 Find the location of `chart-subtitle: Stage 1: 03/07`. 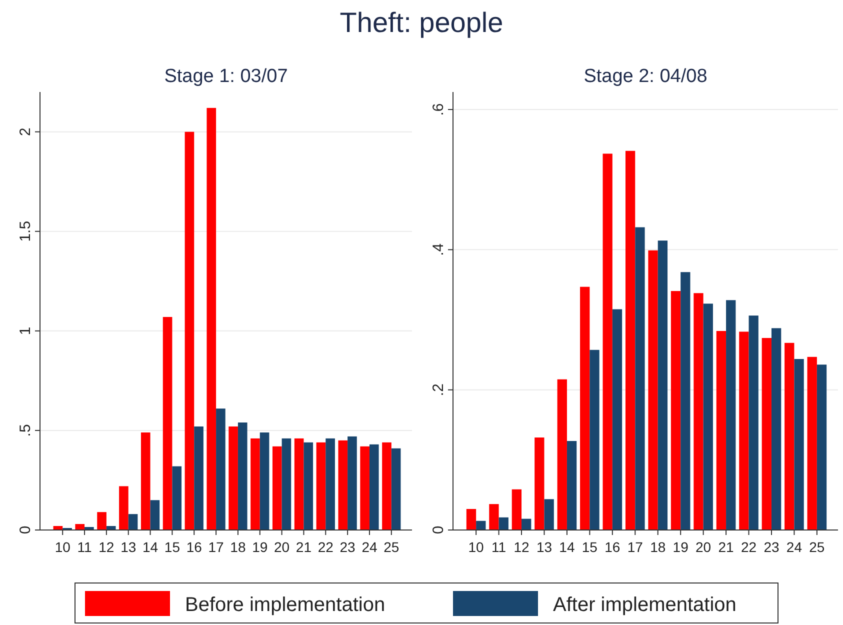

chart-subtitle: Stage 1: 03/07 is located at coordinates (226, 76).